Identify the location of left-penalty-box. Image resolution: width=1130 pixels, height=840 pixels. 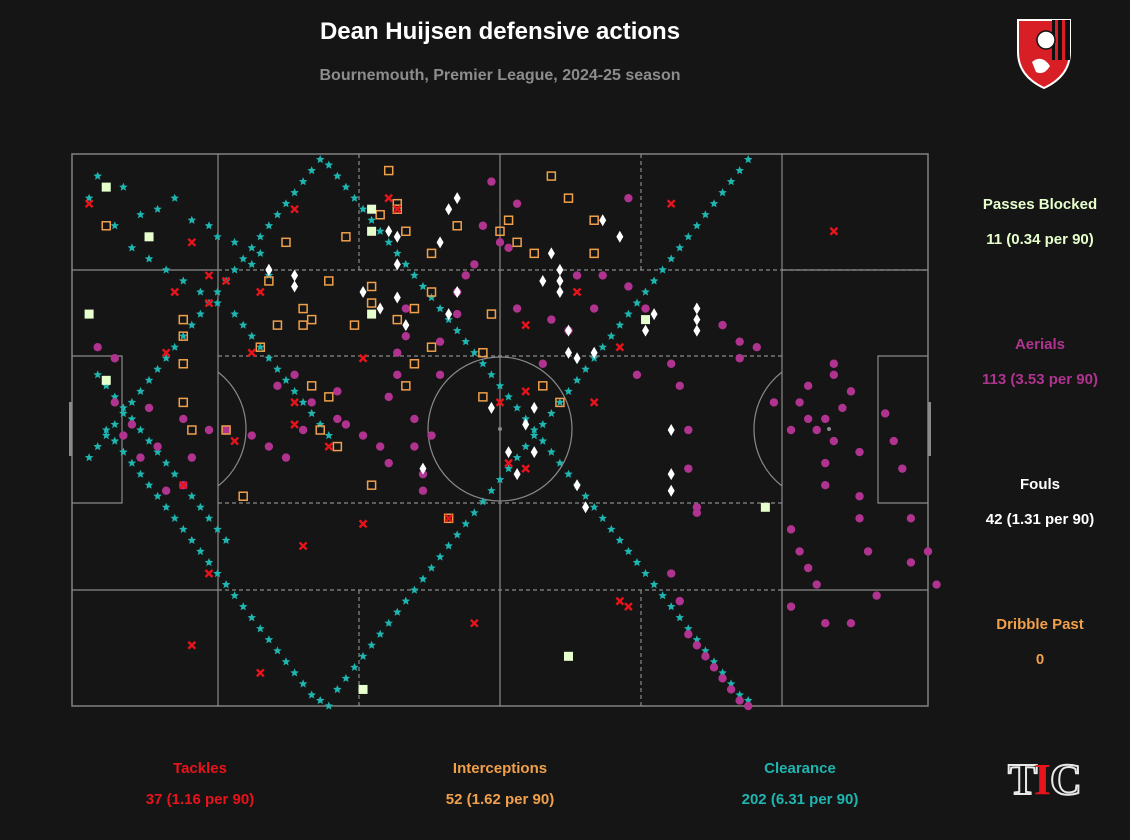
(145, 430).